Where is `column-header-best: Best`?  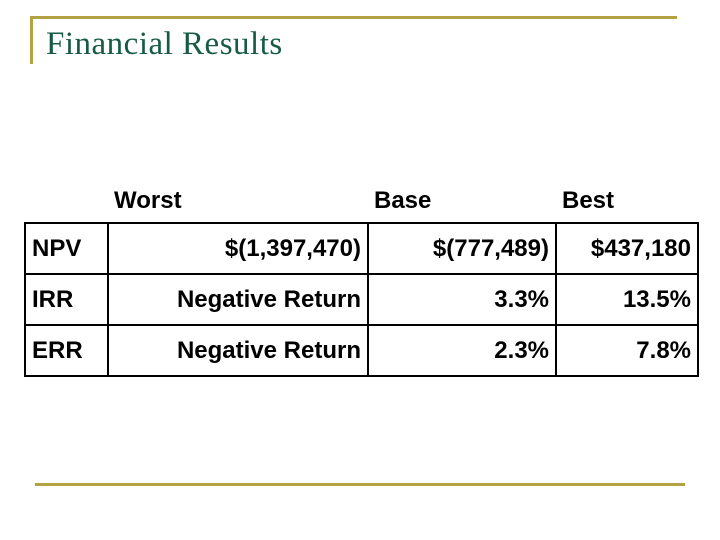
column-header-best: Best is located at coordinates (588, 200).